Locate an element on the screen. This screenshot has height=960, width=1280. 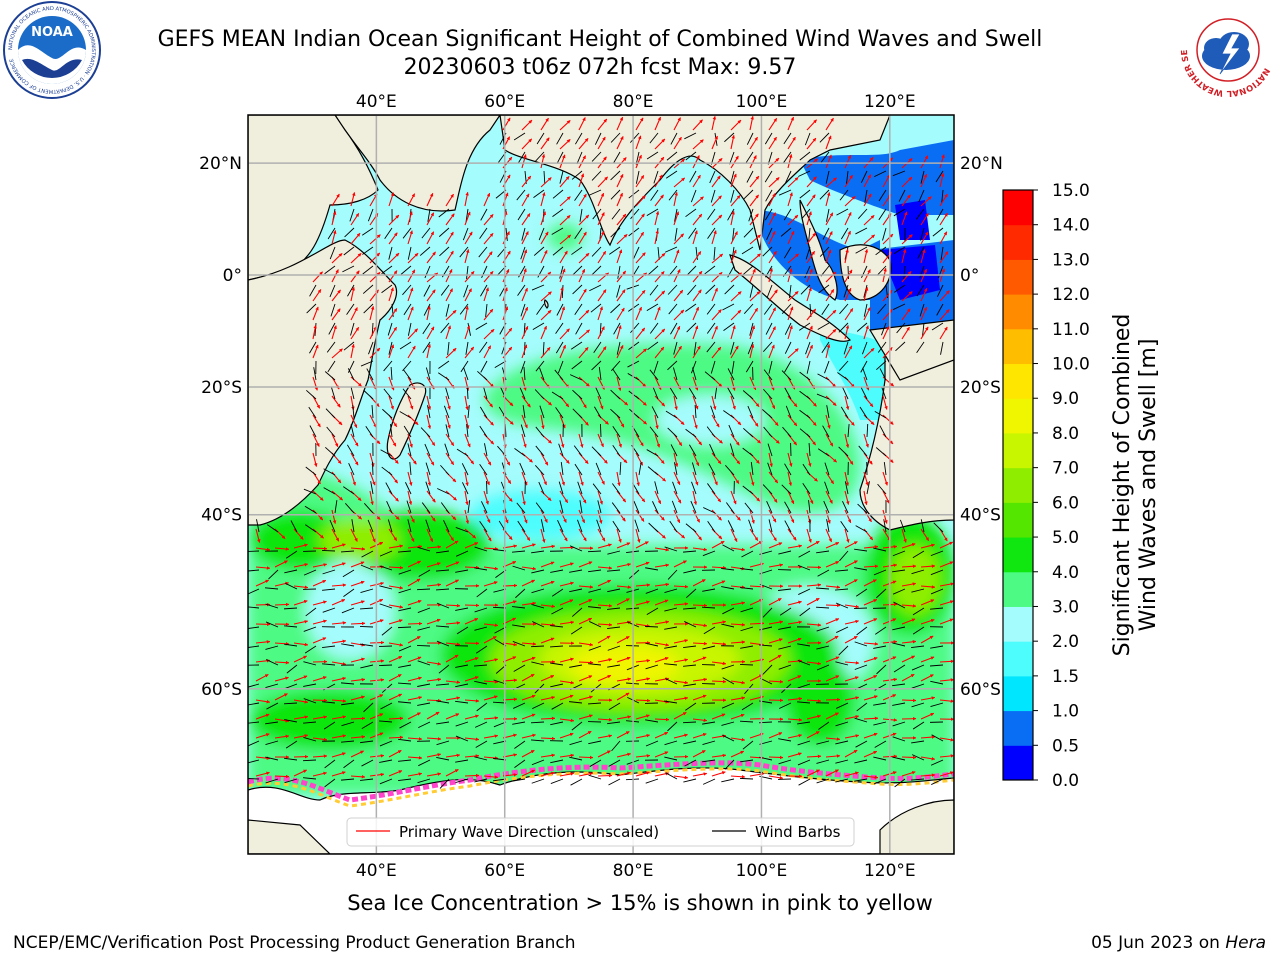
footer-date-text: 05 Jun 2023 on is located at coordinates (1158, 943).